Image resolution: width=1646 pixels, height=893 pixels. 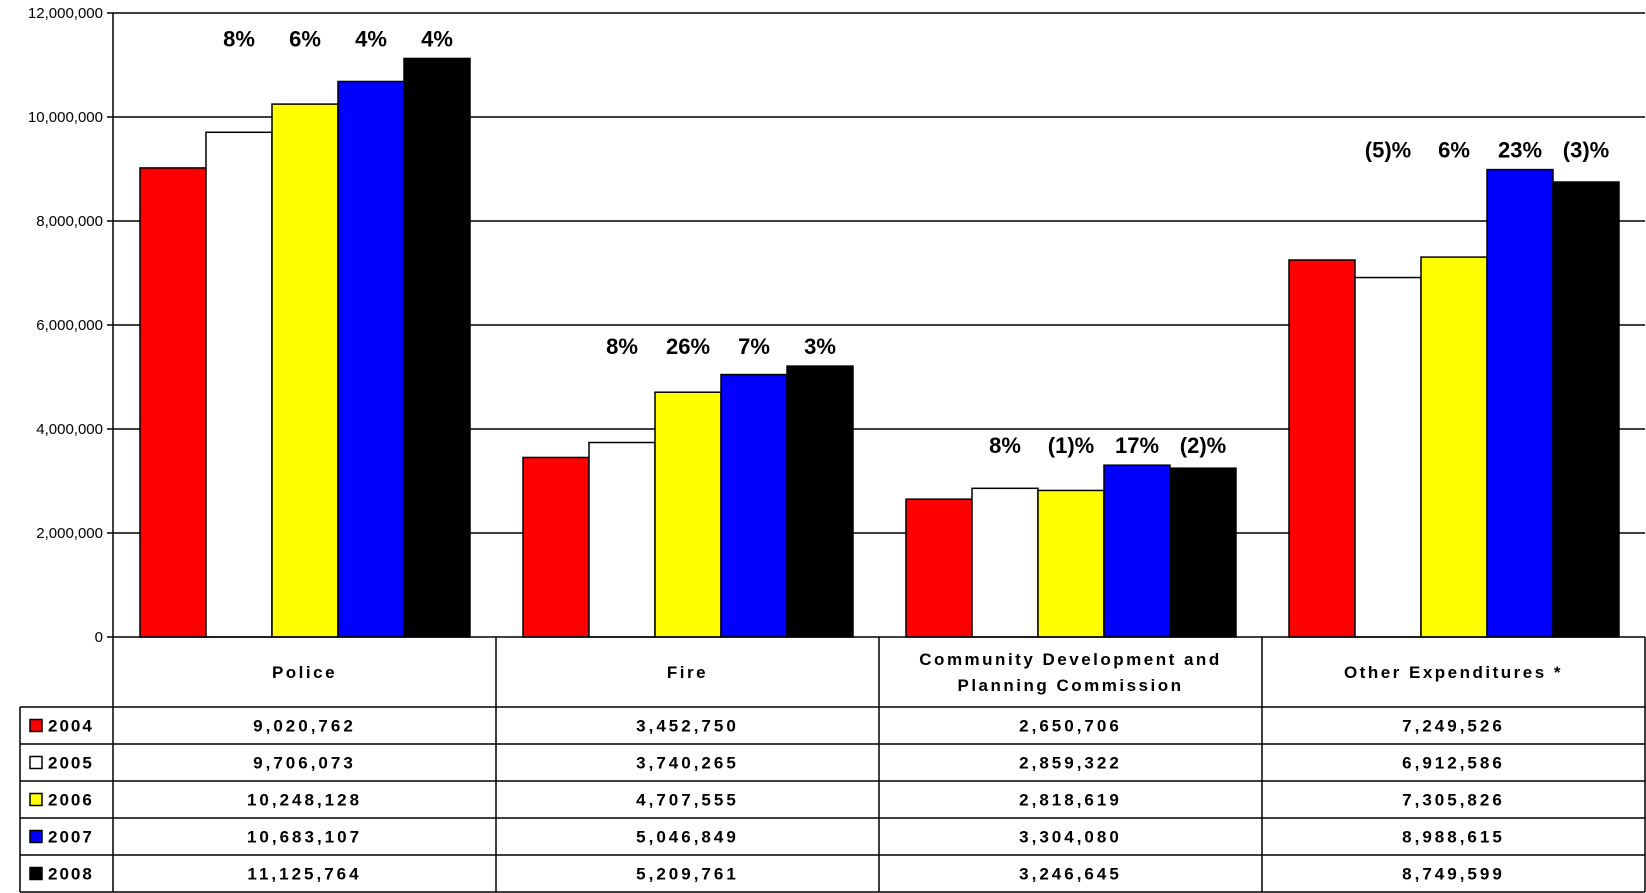 What do you see at coordinates (754, 346) in the screenshot?
I see `percent-change-label: 7%` at bounding box center [754, 346].